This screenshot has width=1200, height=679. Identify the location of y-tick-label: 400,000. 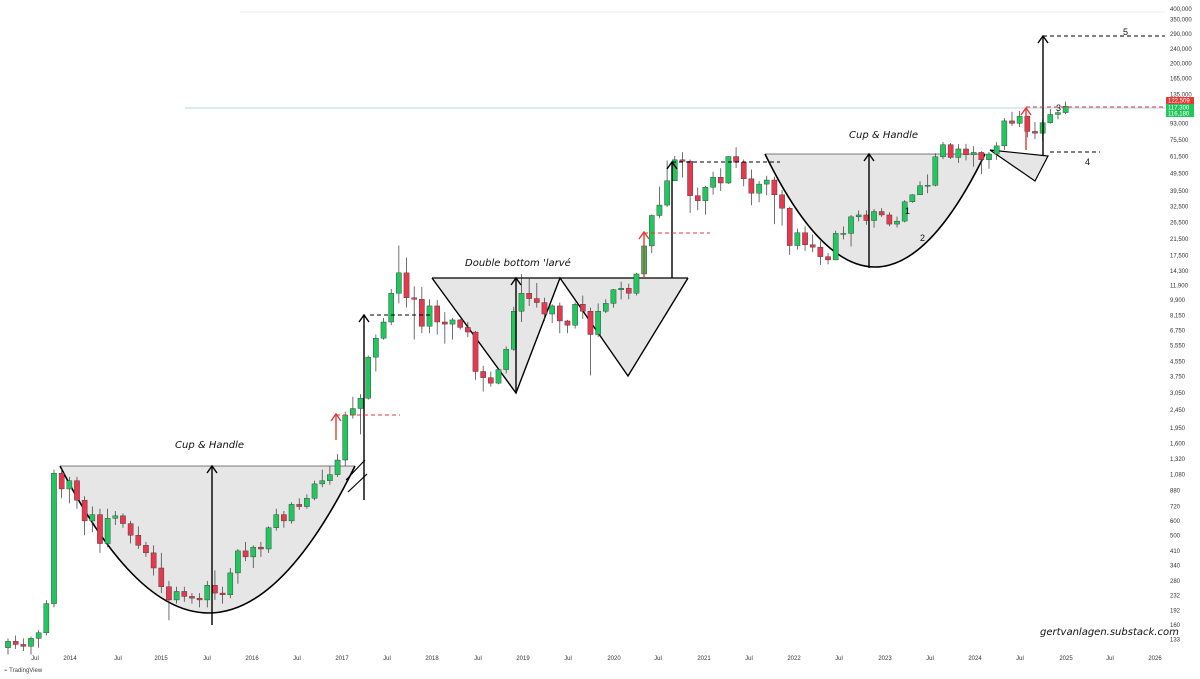
(1181, 10).